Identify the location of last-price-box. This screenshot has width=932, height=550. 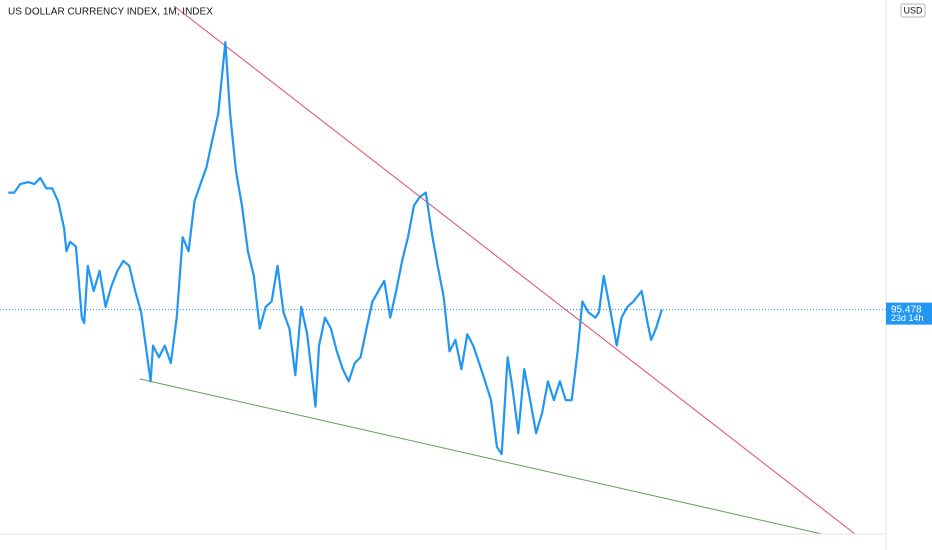
(909, 313).